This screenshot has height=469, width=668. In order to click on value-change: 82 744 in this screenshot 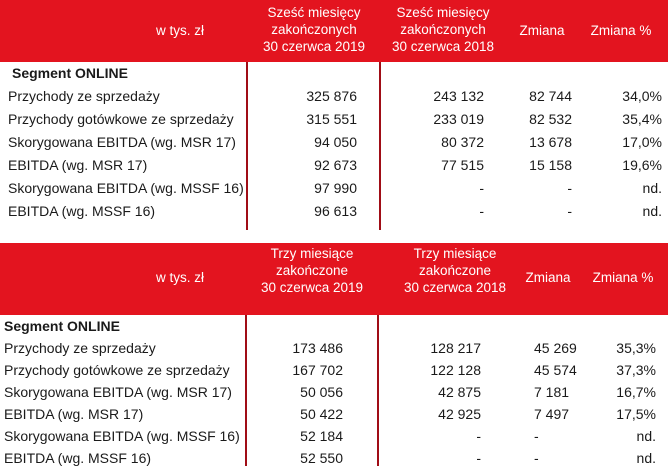, I will do `click(550, 96)`.